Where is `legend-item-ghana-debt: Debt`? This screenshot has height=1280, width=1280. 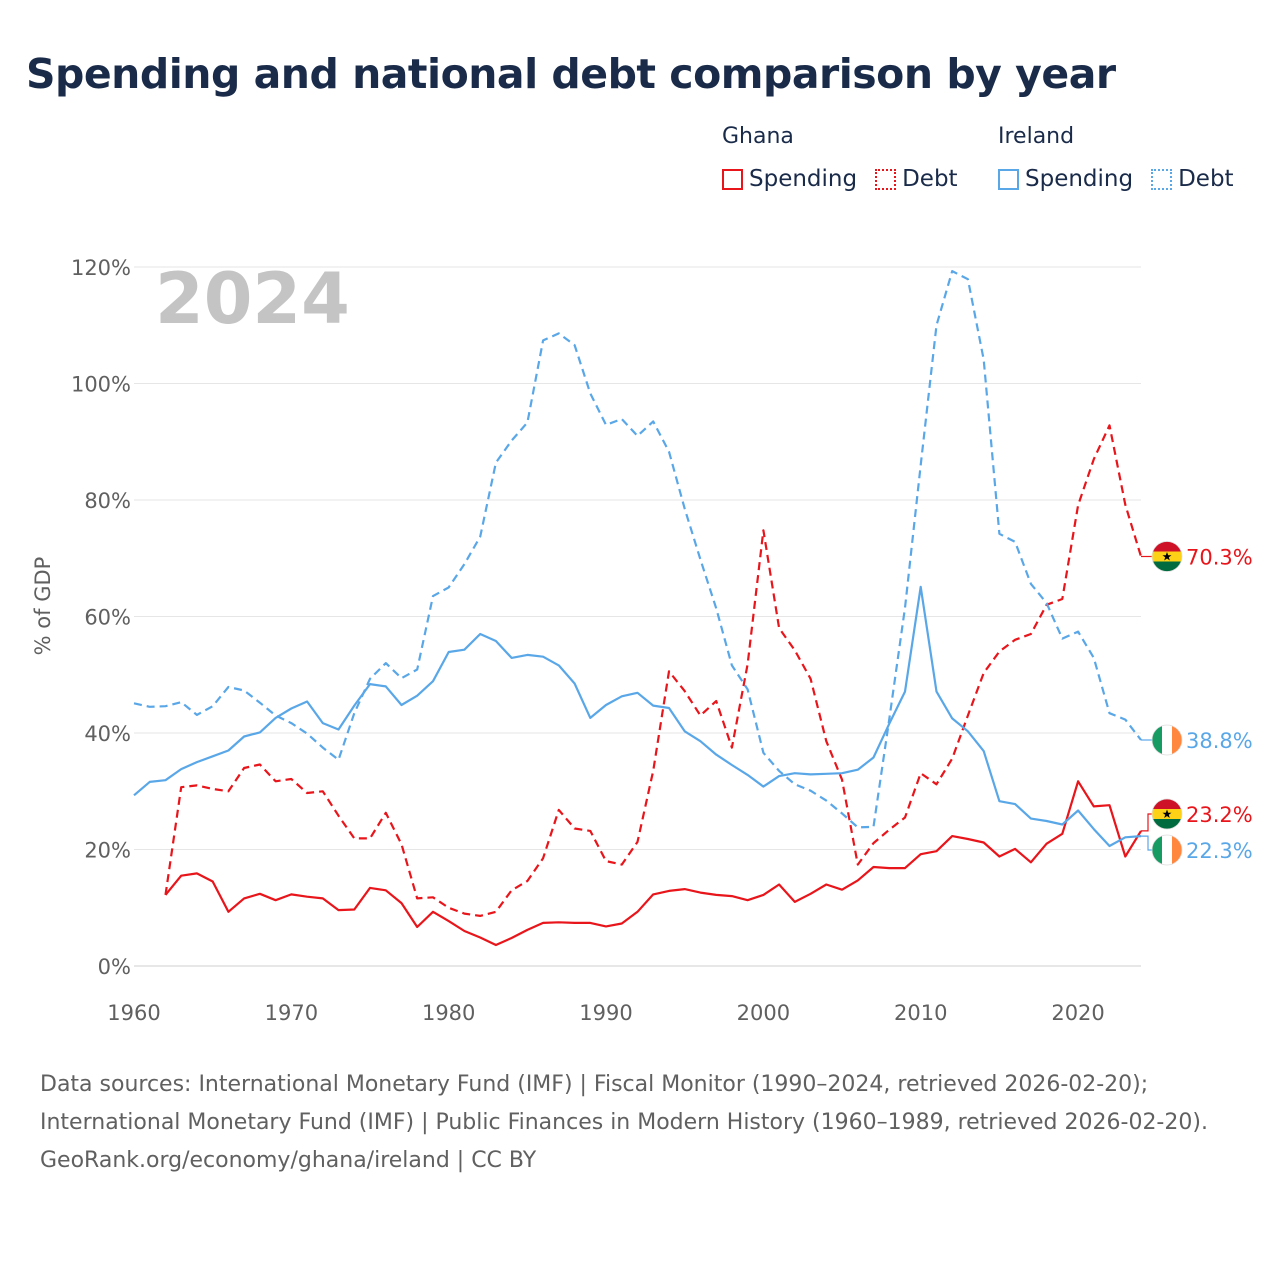
legend-item-ghana-debt: Debt is located at coordinates (916, 179).